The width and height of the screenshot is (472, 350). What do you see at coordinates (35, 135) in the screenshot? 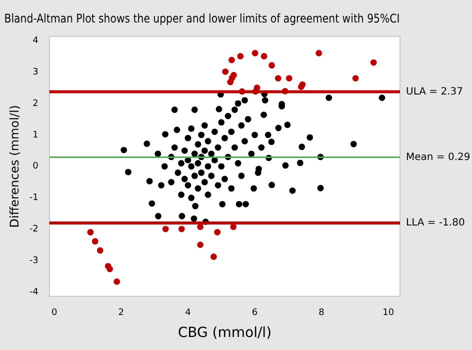
I see `y-tick-label: 1` at bounding box center [35, 135].